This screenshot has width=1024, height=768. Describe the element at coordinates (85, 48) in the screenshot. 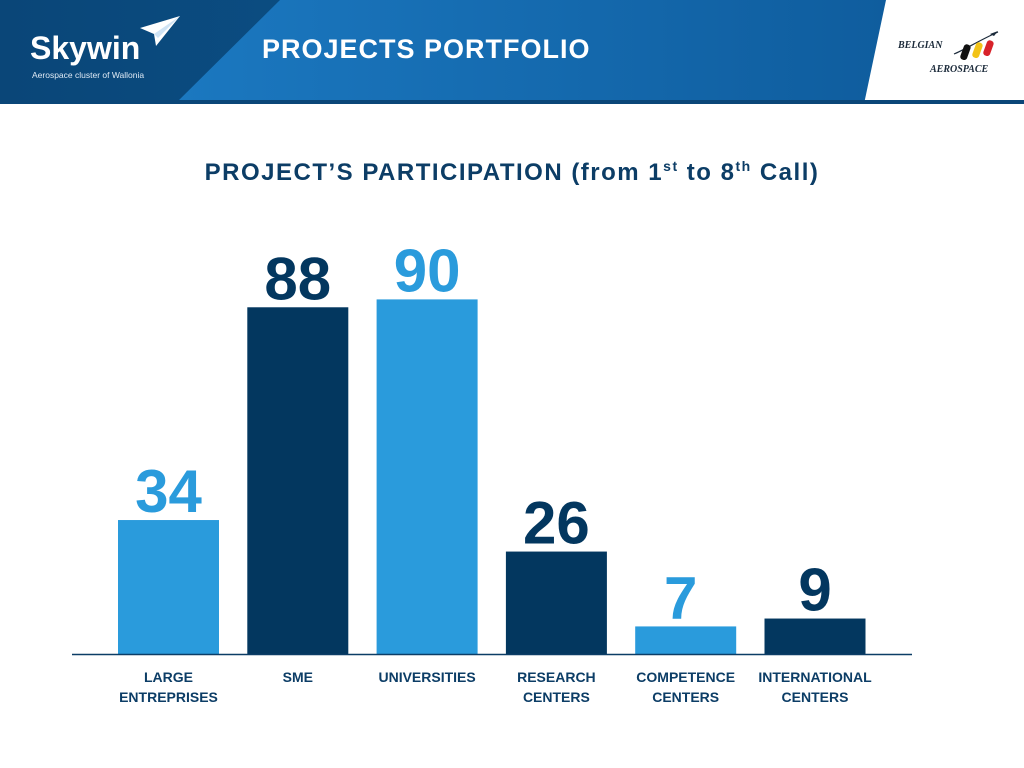

I see `skywin-logo-text: Skywin` at that location.